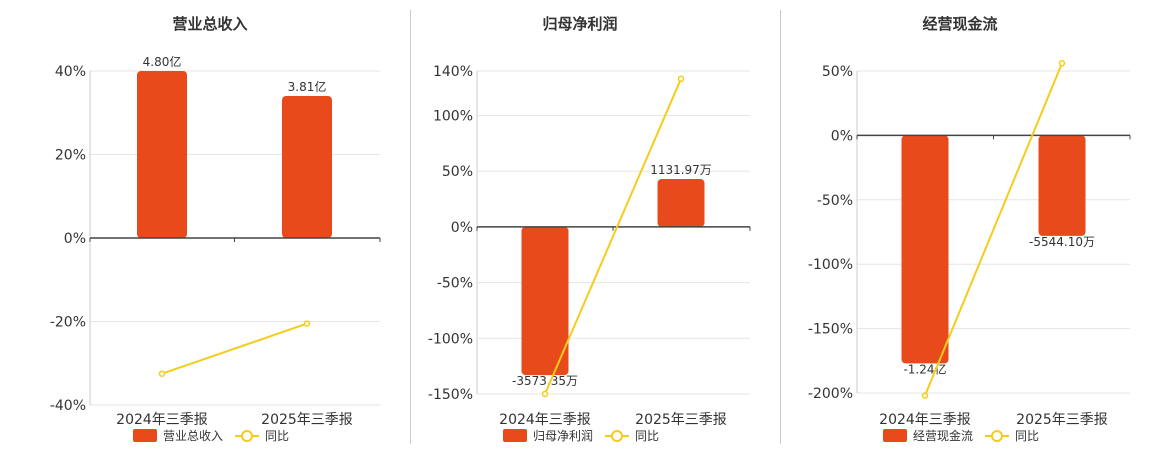 The width and height of the screenshot is (1160, 450). What do you see at coordinates (162, 61) in the screenshot?
I see `bar-value-label: 4.80亿` at bounding box center [162, 61].